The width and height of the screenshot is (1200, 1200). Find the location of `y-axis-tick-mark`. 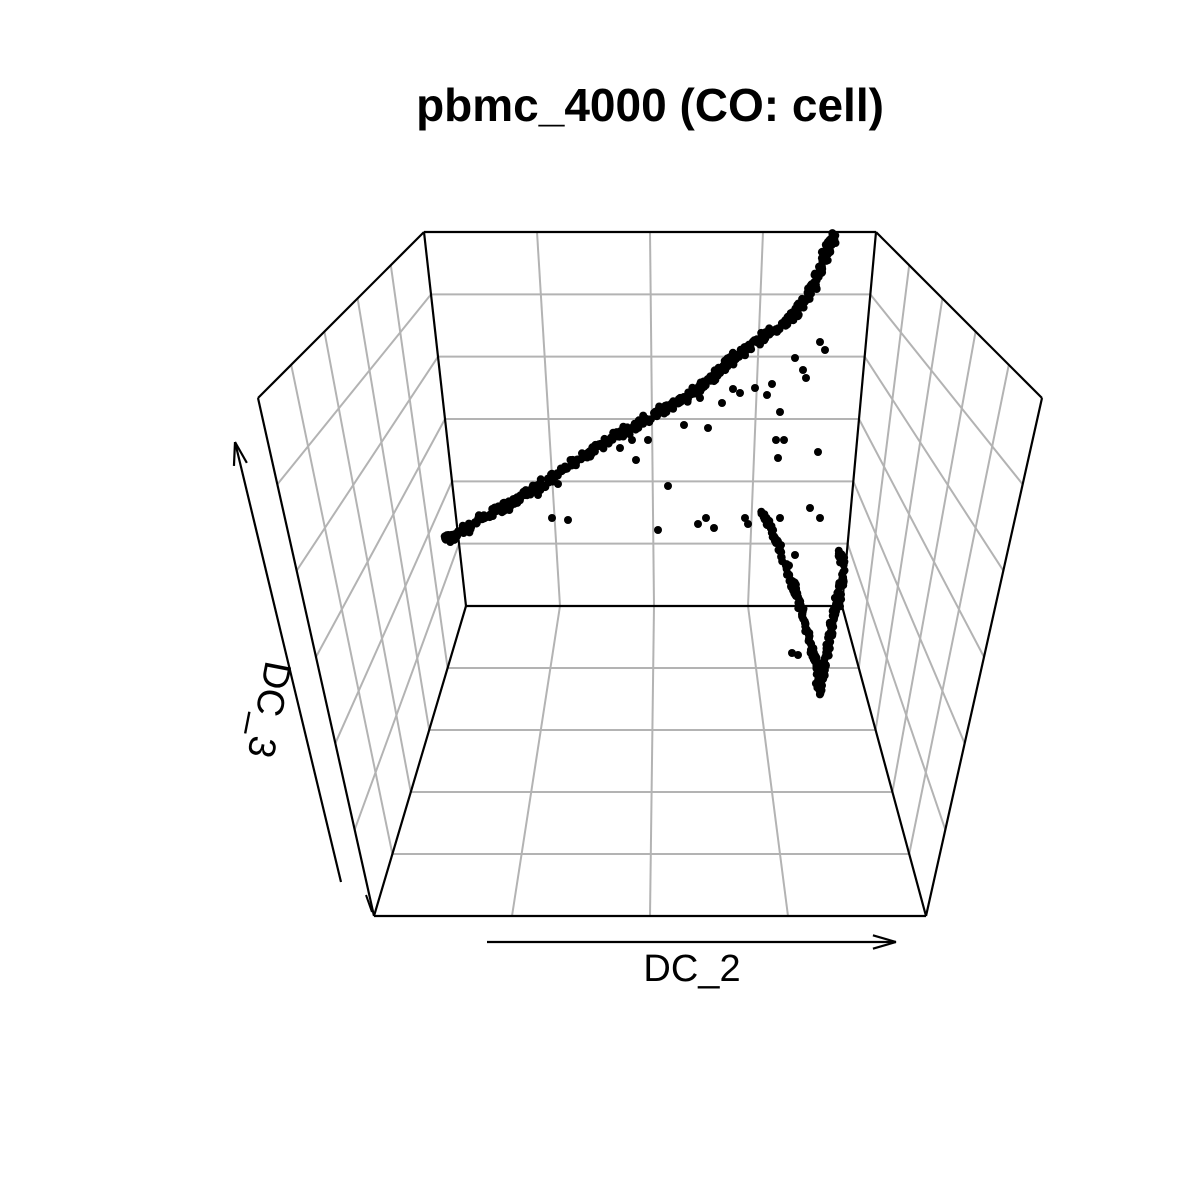

y-axis-tick-mark is located at coordinates (369, 903).